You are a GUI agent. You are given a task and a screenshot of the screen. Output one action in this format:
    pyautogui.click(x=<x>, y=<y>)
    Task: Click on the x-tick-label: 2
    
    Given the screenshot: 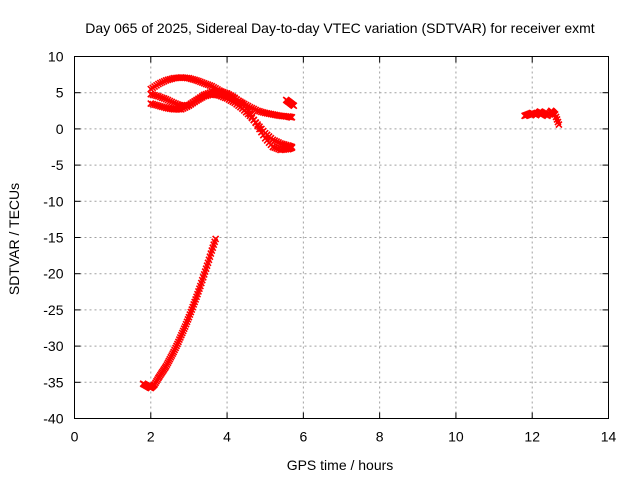 What is the action you would take?
    pyautogui.click(x=151, y=437)
    